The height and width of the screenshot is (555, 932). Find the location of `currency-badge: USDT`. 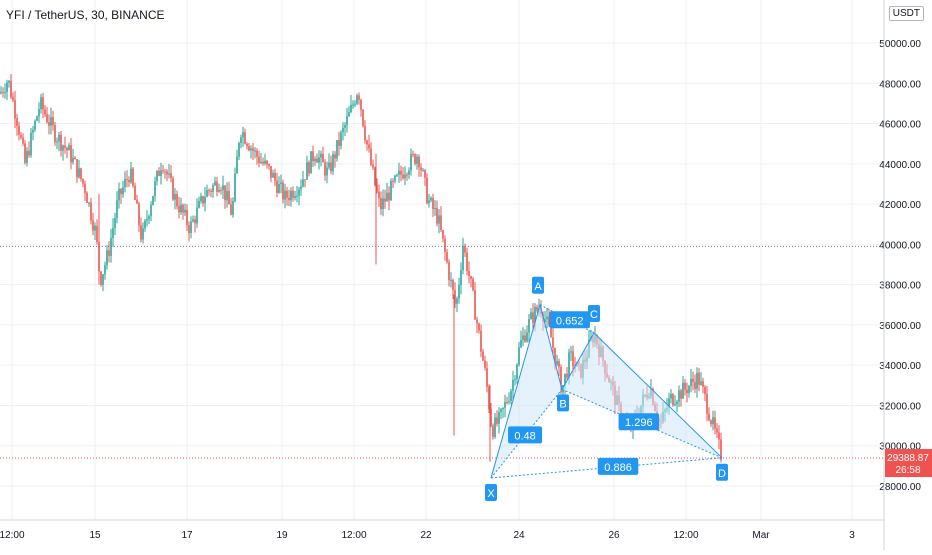

currency-badge: USDT is located at coordinates (906, 13).